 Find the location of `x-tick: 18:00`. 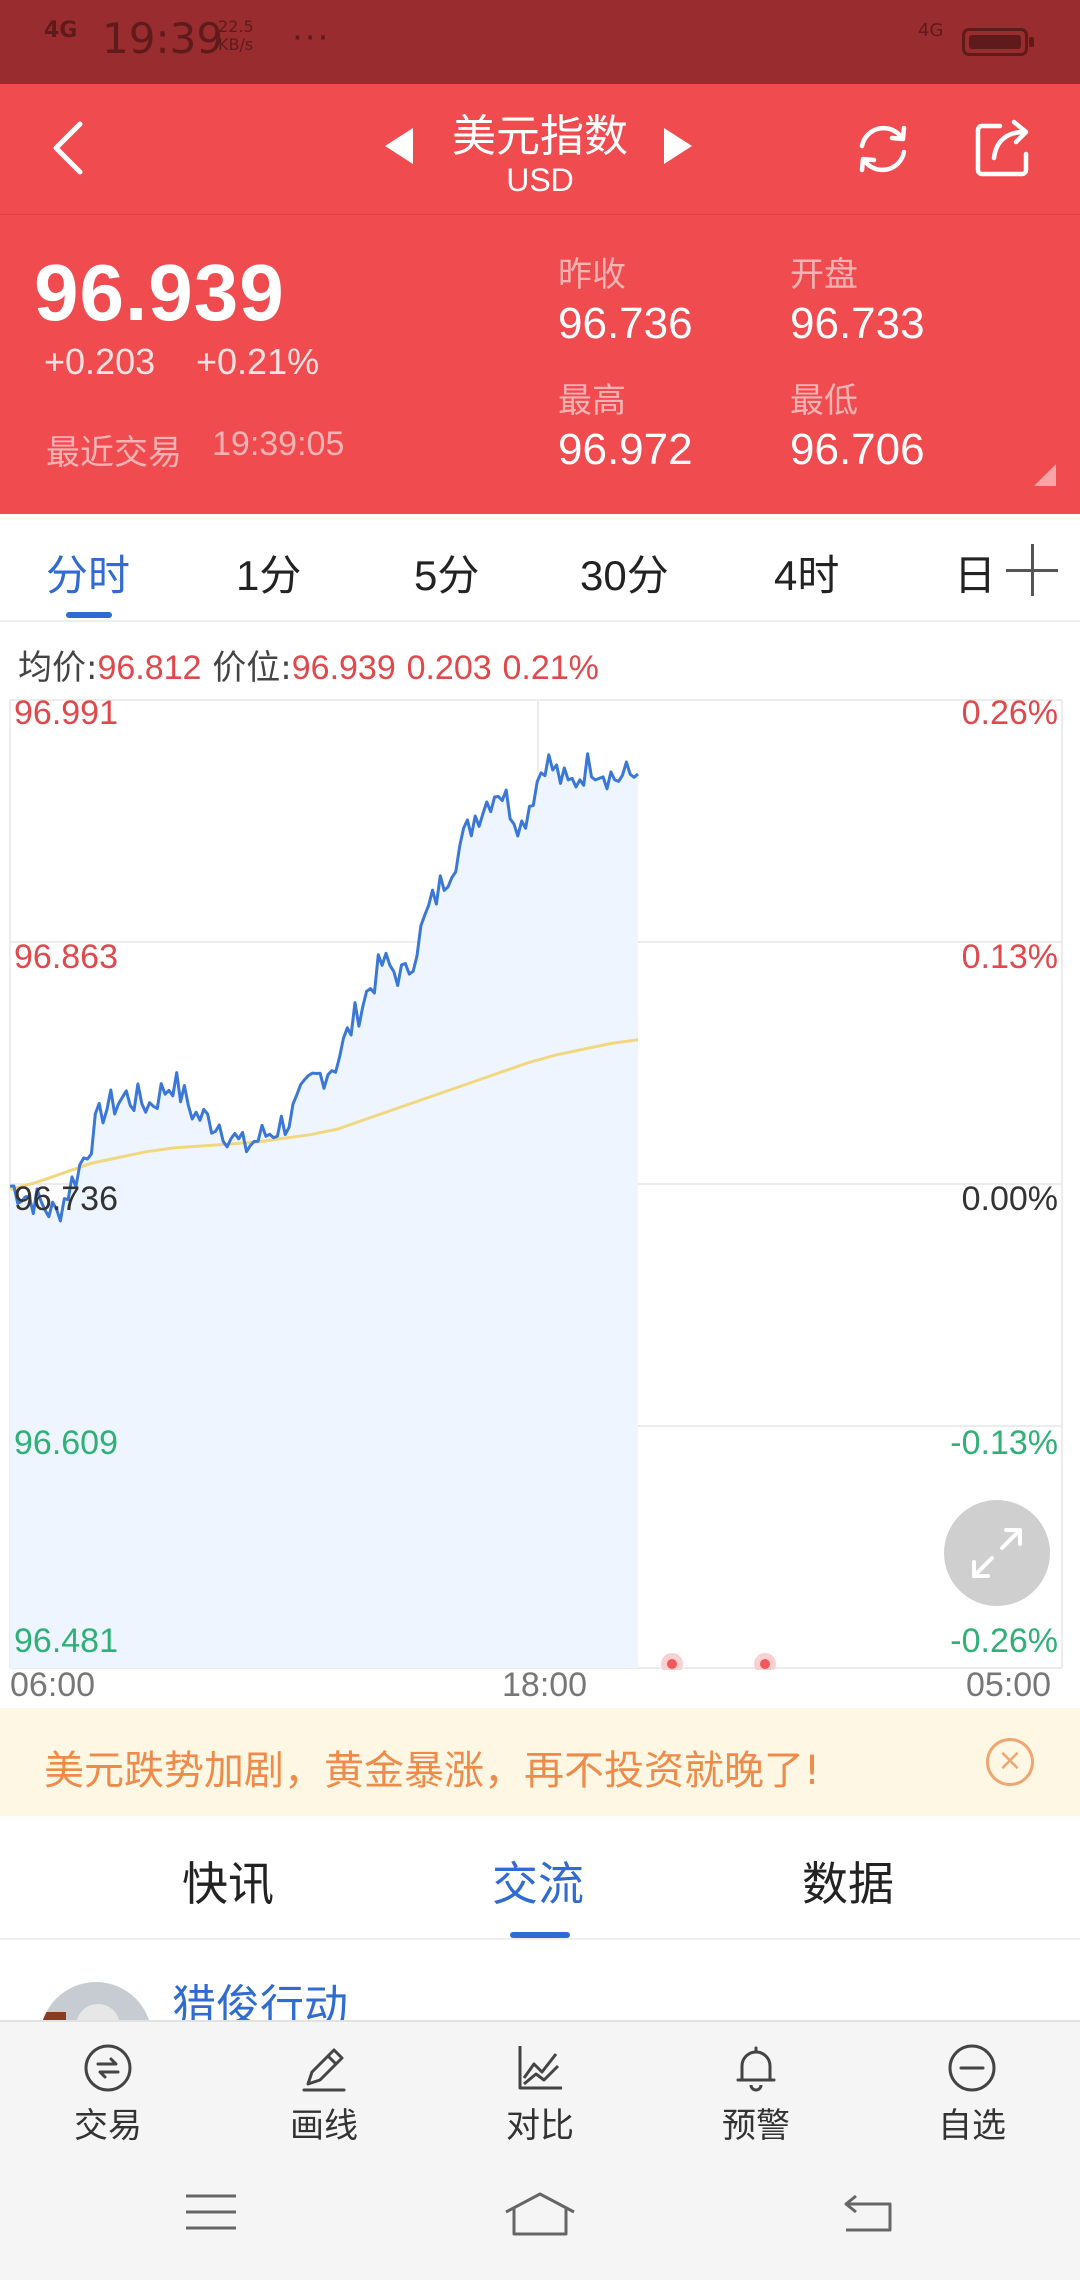

x-tick: 18:00 is located at coordinates (545, 1685).